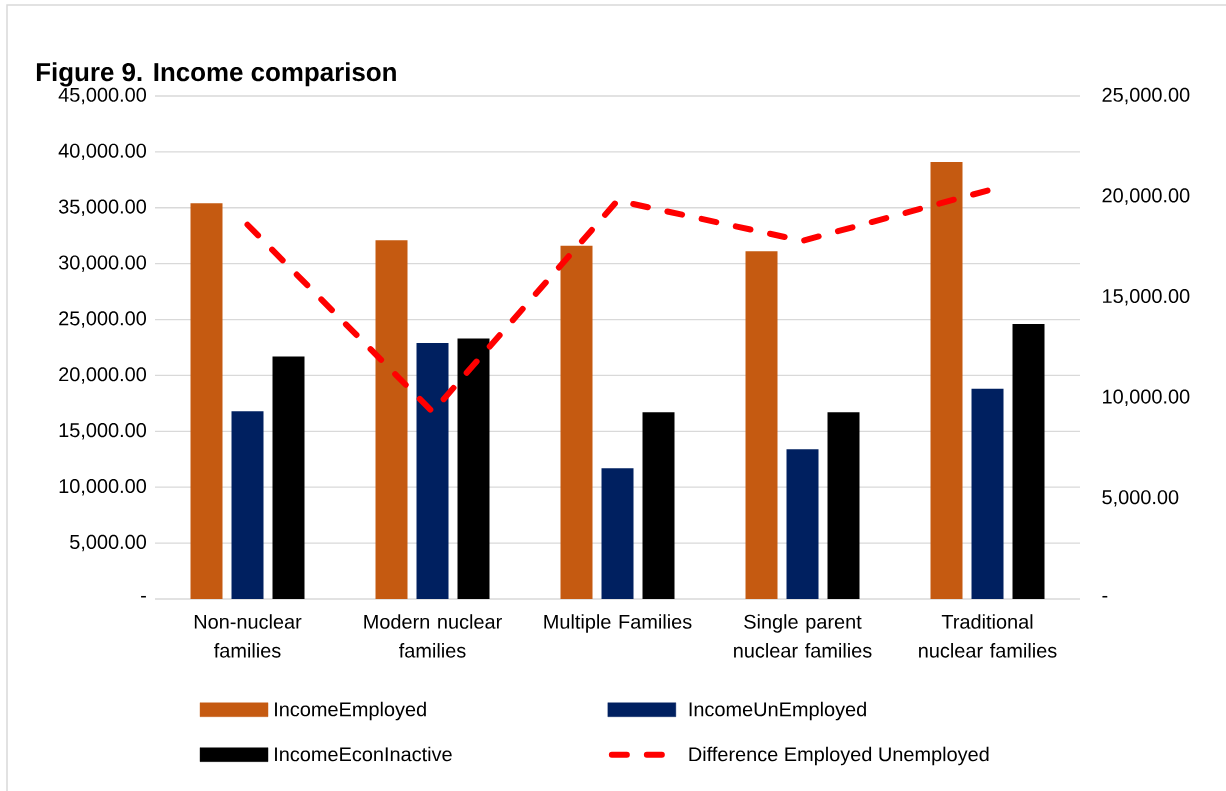 The image size is (1226, 791). What do you see at coordinates (1140, 498) in the screenshot?
I see `y2-tick-label: 5,000.00` at bounding box center [1140, 498].